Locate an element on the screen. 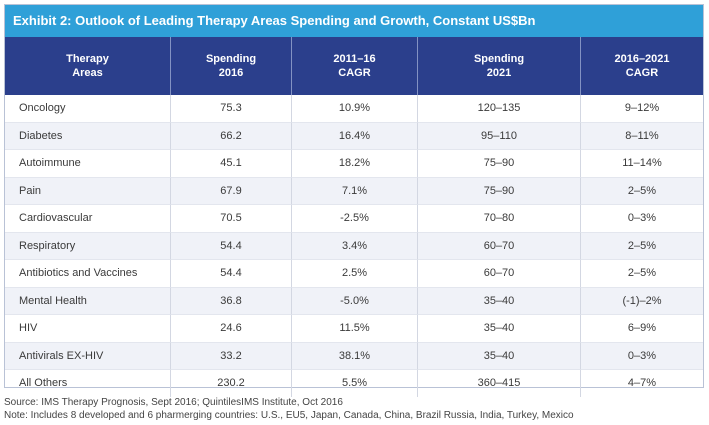 The width and height of the screenshot is (709, 425). cell-cagr-2011-16: -2.5% is located at coordinates (354, 218).